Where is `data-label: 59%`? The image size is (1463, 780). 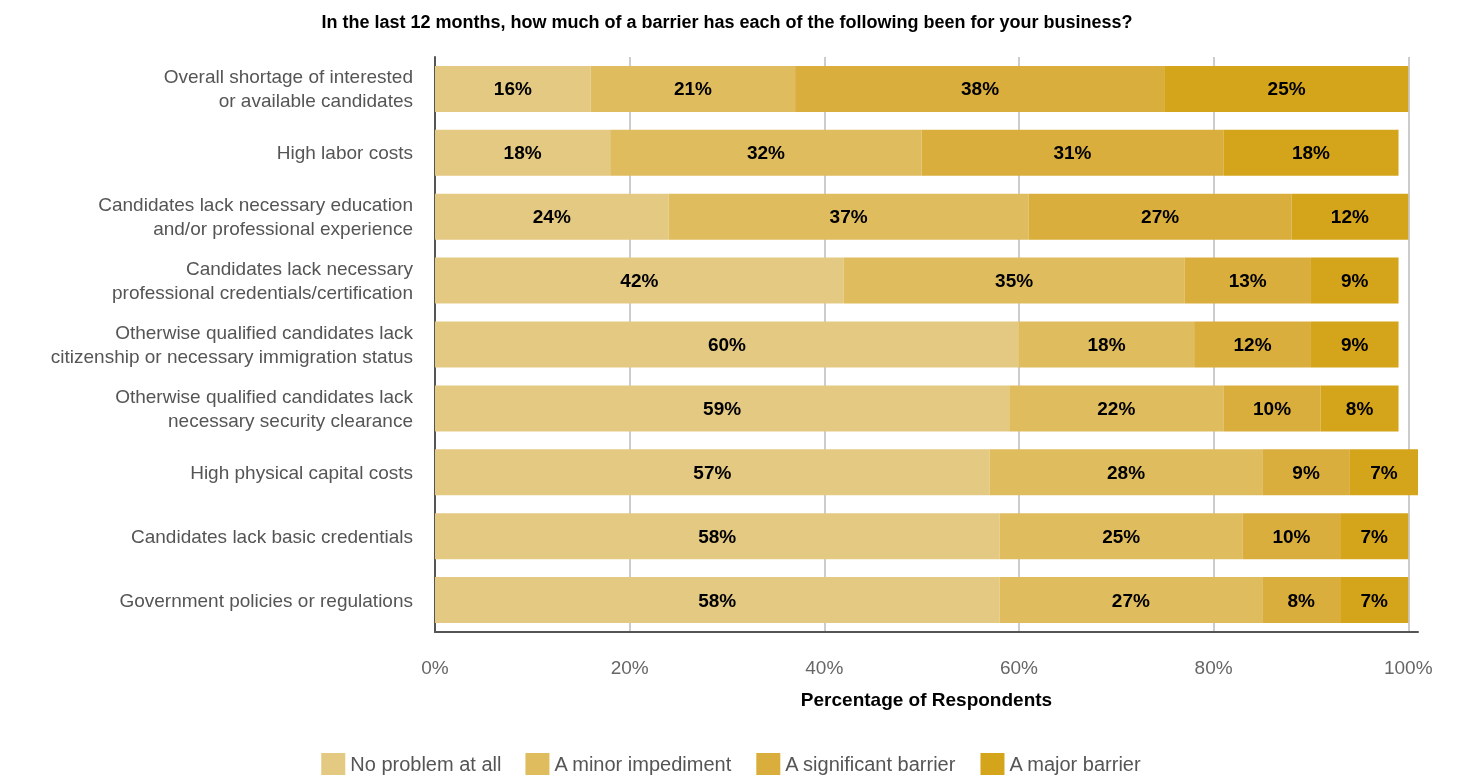 data-label: 59% is located at coordinates (722, 408).